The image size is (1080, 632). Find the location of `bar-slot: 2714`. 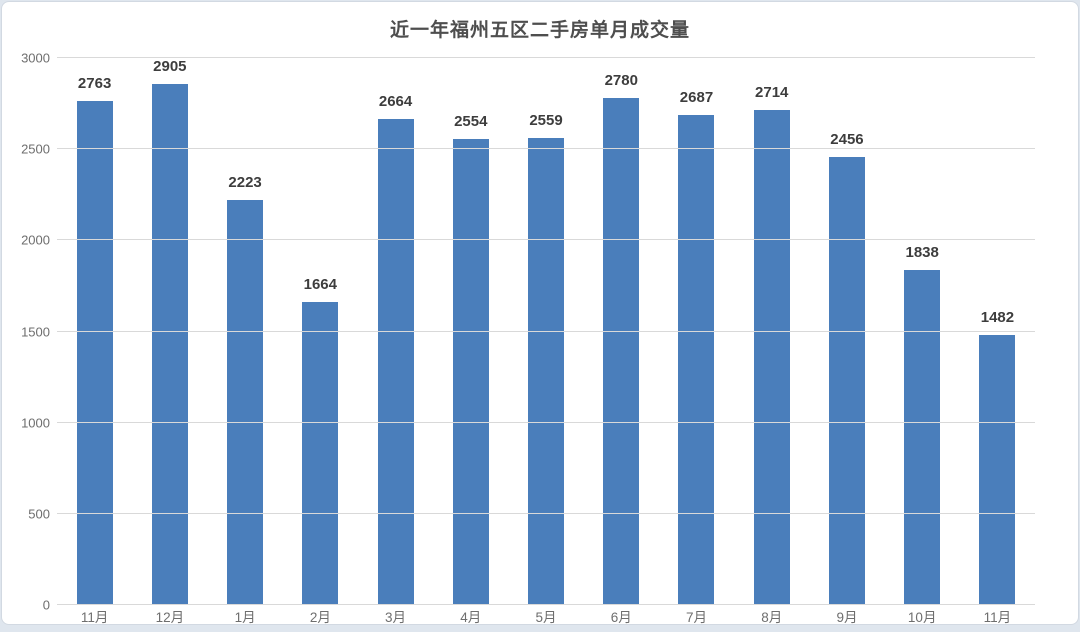

bar-slot: 2714 is located at coordinates (771, 331).